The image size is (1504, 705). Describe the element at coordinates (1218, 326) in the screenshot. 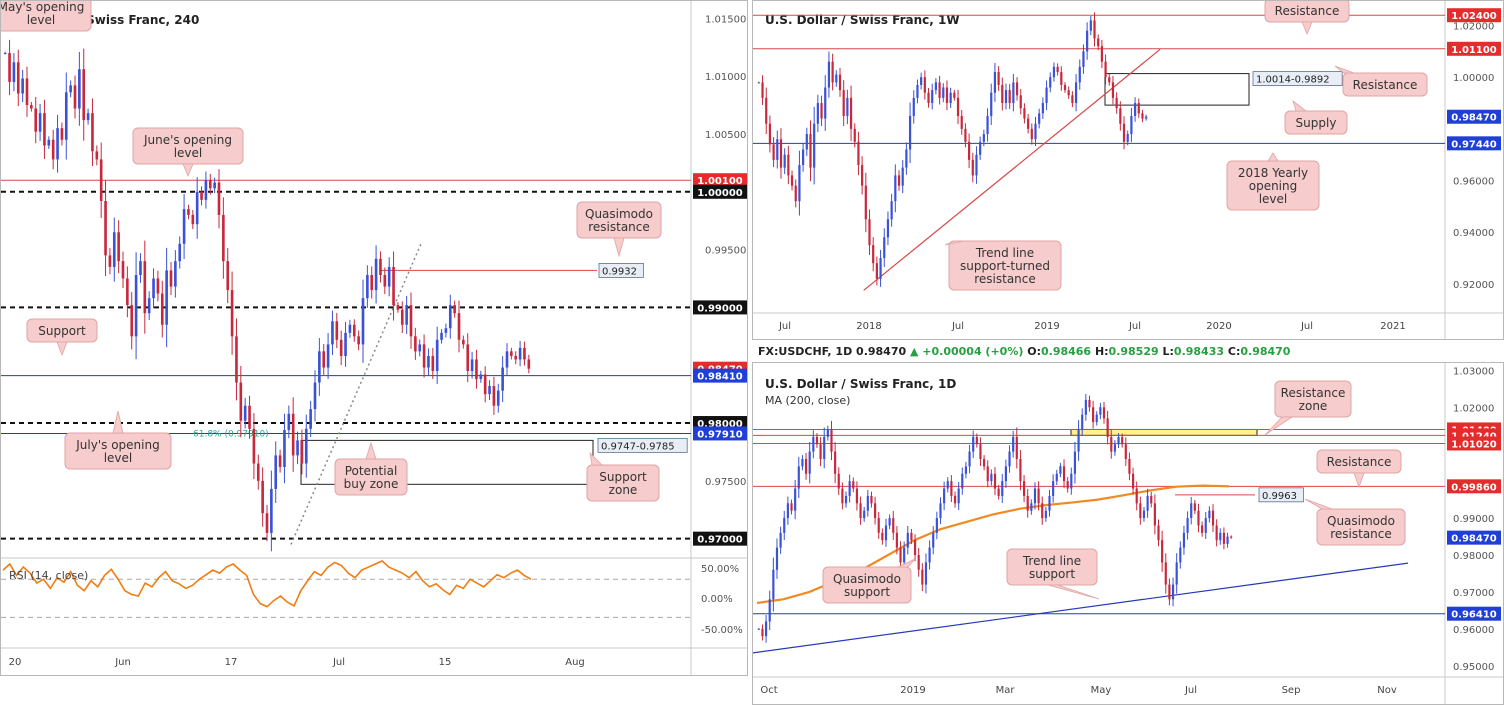

I see `w1-x-tick: 2020` at that location.